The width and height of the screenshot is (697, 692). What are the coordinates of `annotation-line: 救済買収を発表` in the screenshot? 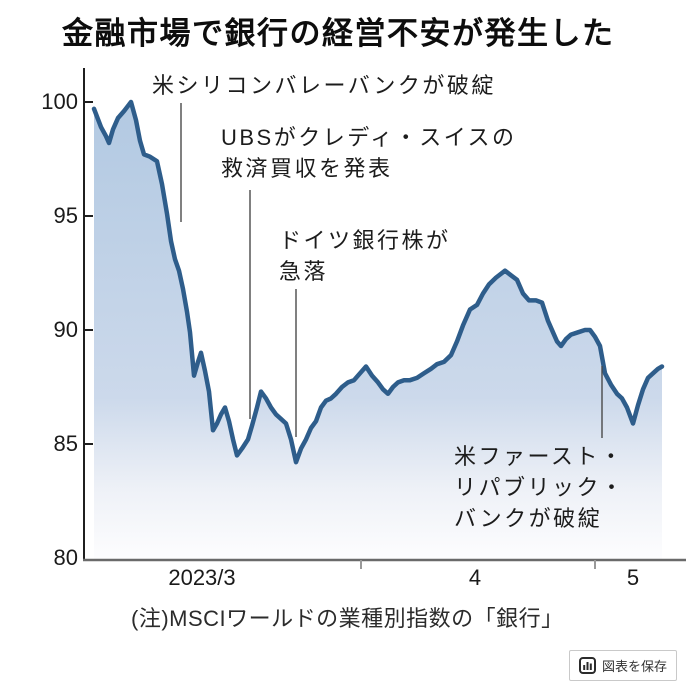 It's located at (307, 168).